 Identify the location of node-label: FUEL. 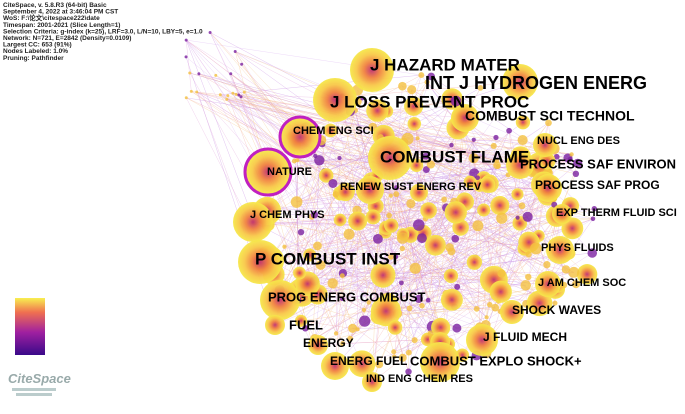
(306, 324).